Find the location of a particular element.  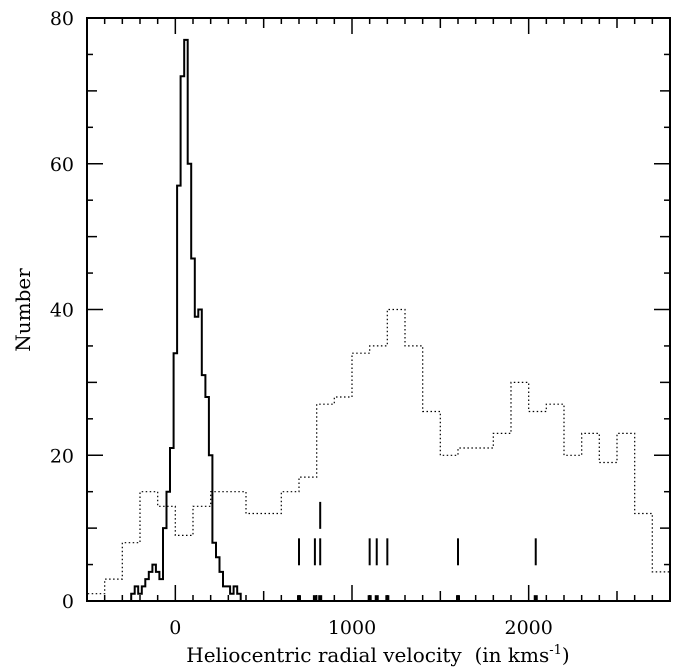

x-tick-label: 2000 is located at coordinates (528, 628).